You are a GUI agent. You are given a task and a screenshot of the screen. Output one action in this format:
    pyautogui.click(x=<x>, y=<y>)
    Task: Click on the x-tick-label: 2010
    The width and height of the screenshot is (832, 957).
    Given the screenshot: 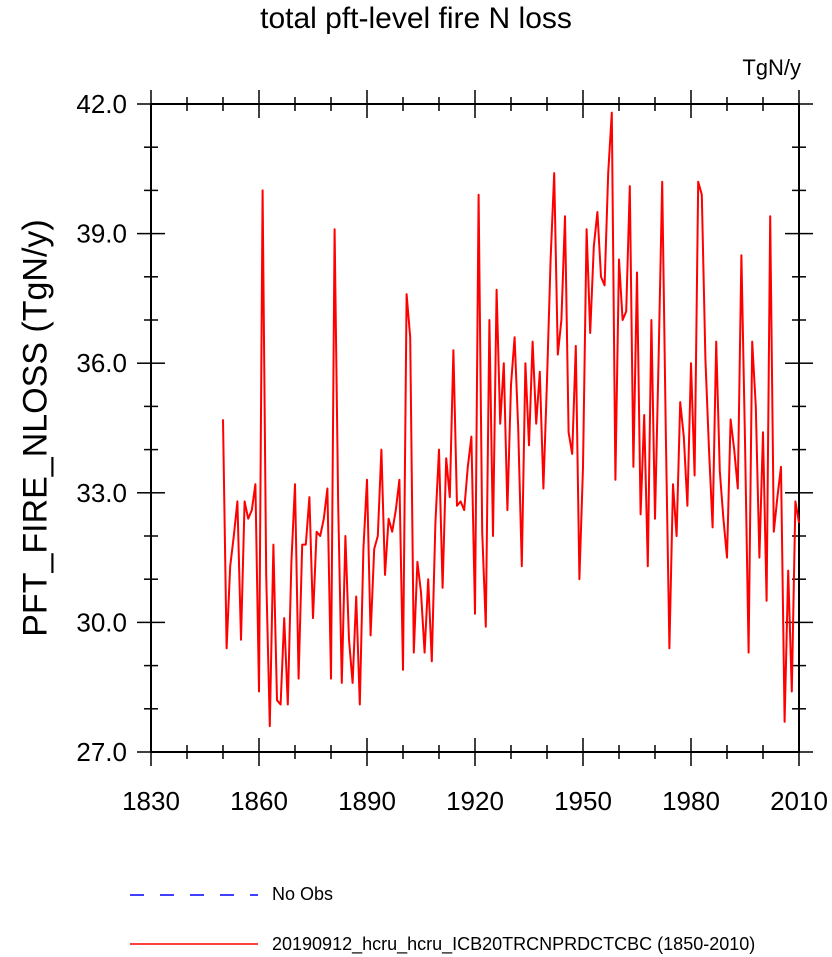 What is the action you would take?
    pyautogui.click(x=799, y=801)
    